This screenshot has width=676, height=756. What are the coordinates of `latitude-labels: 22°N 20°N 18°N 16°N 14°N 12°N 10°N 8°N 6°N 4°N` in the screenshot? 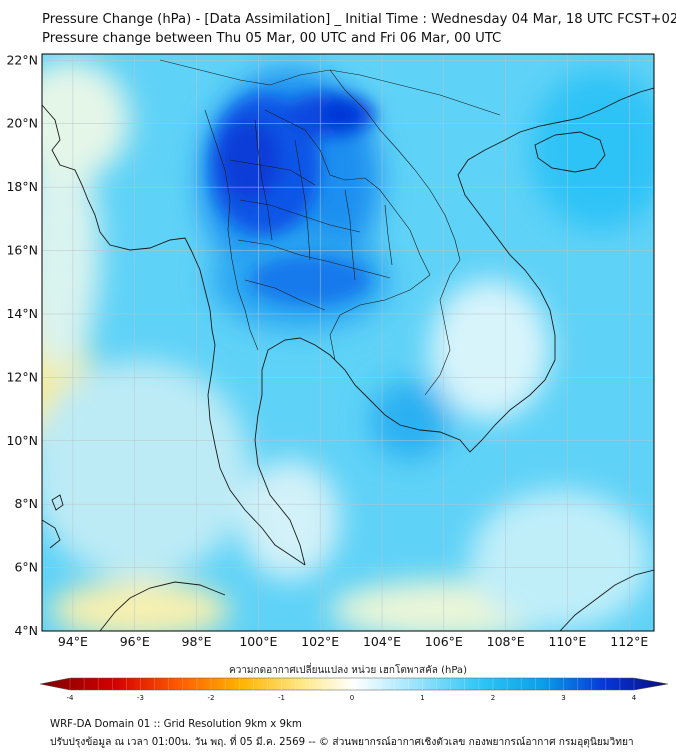 It's located at (22, 345).